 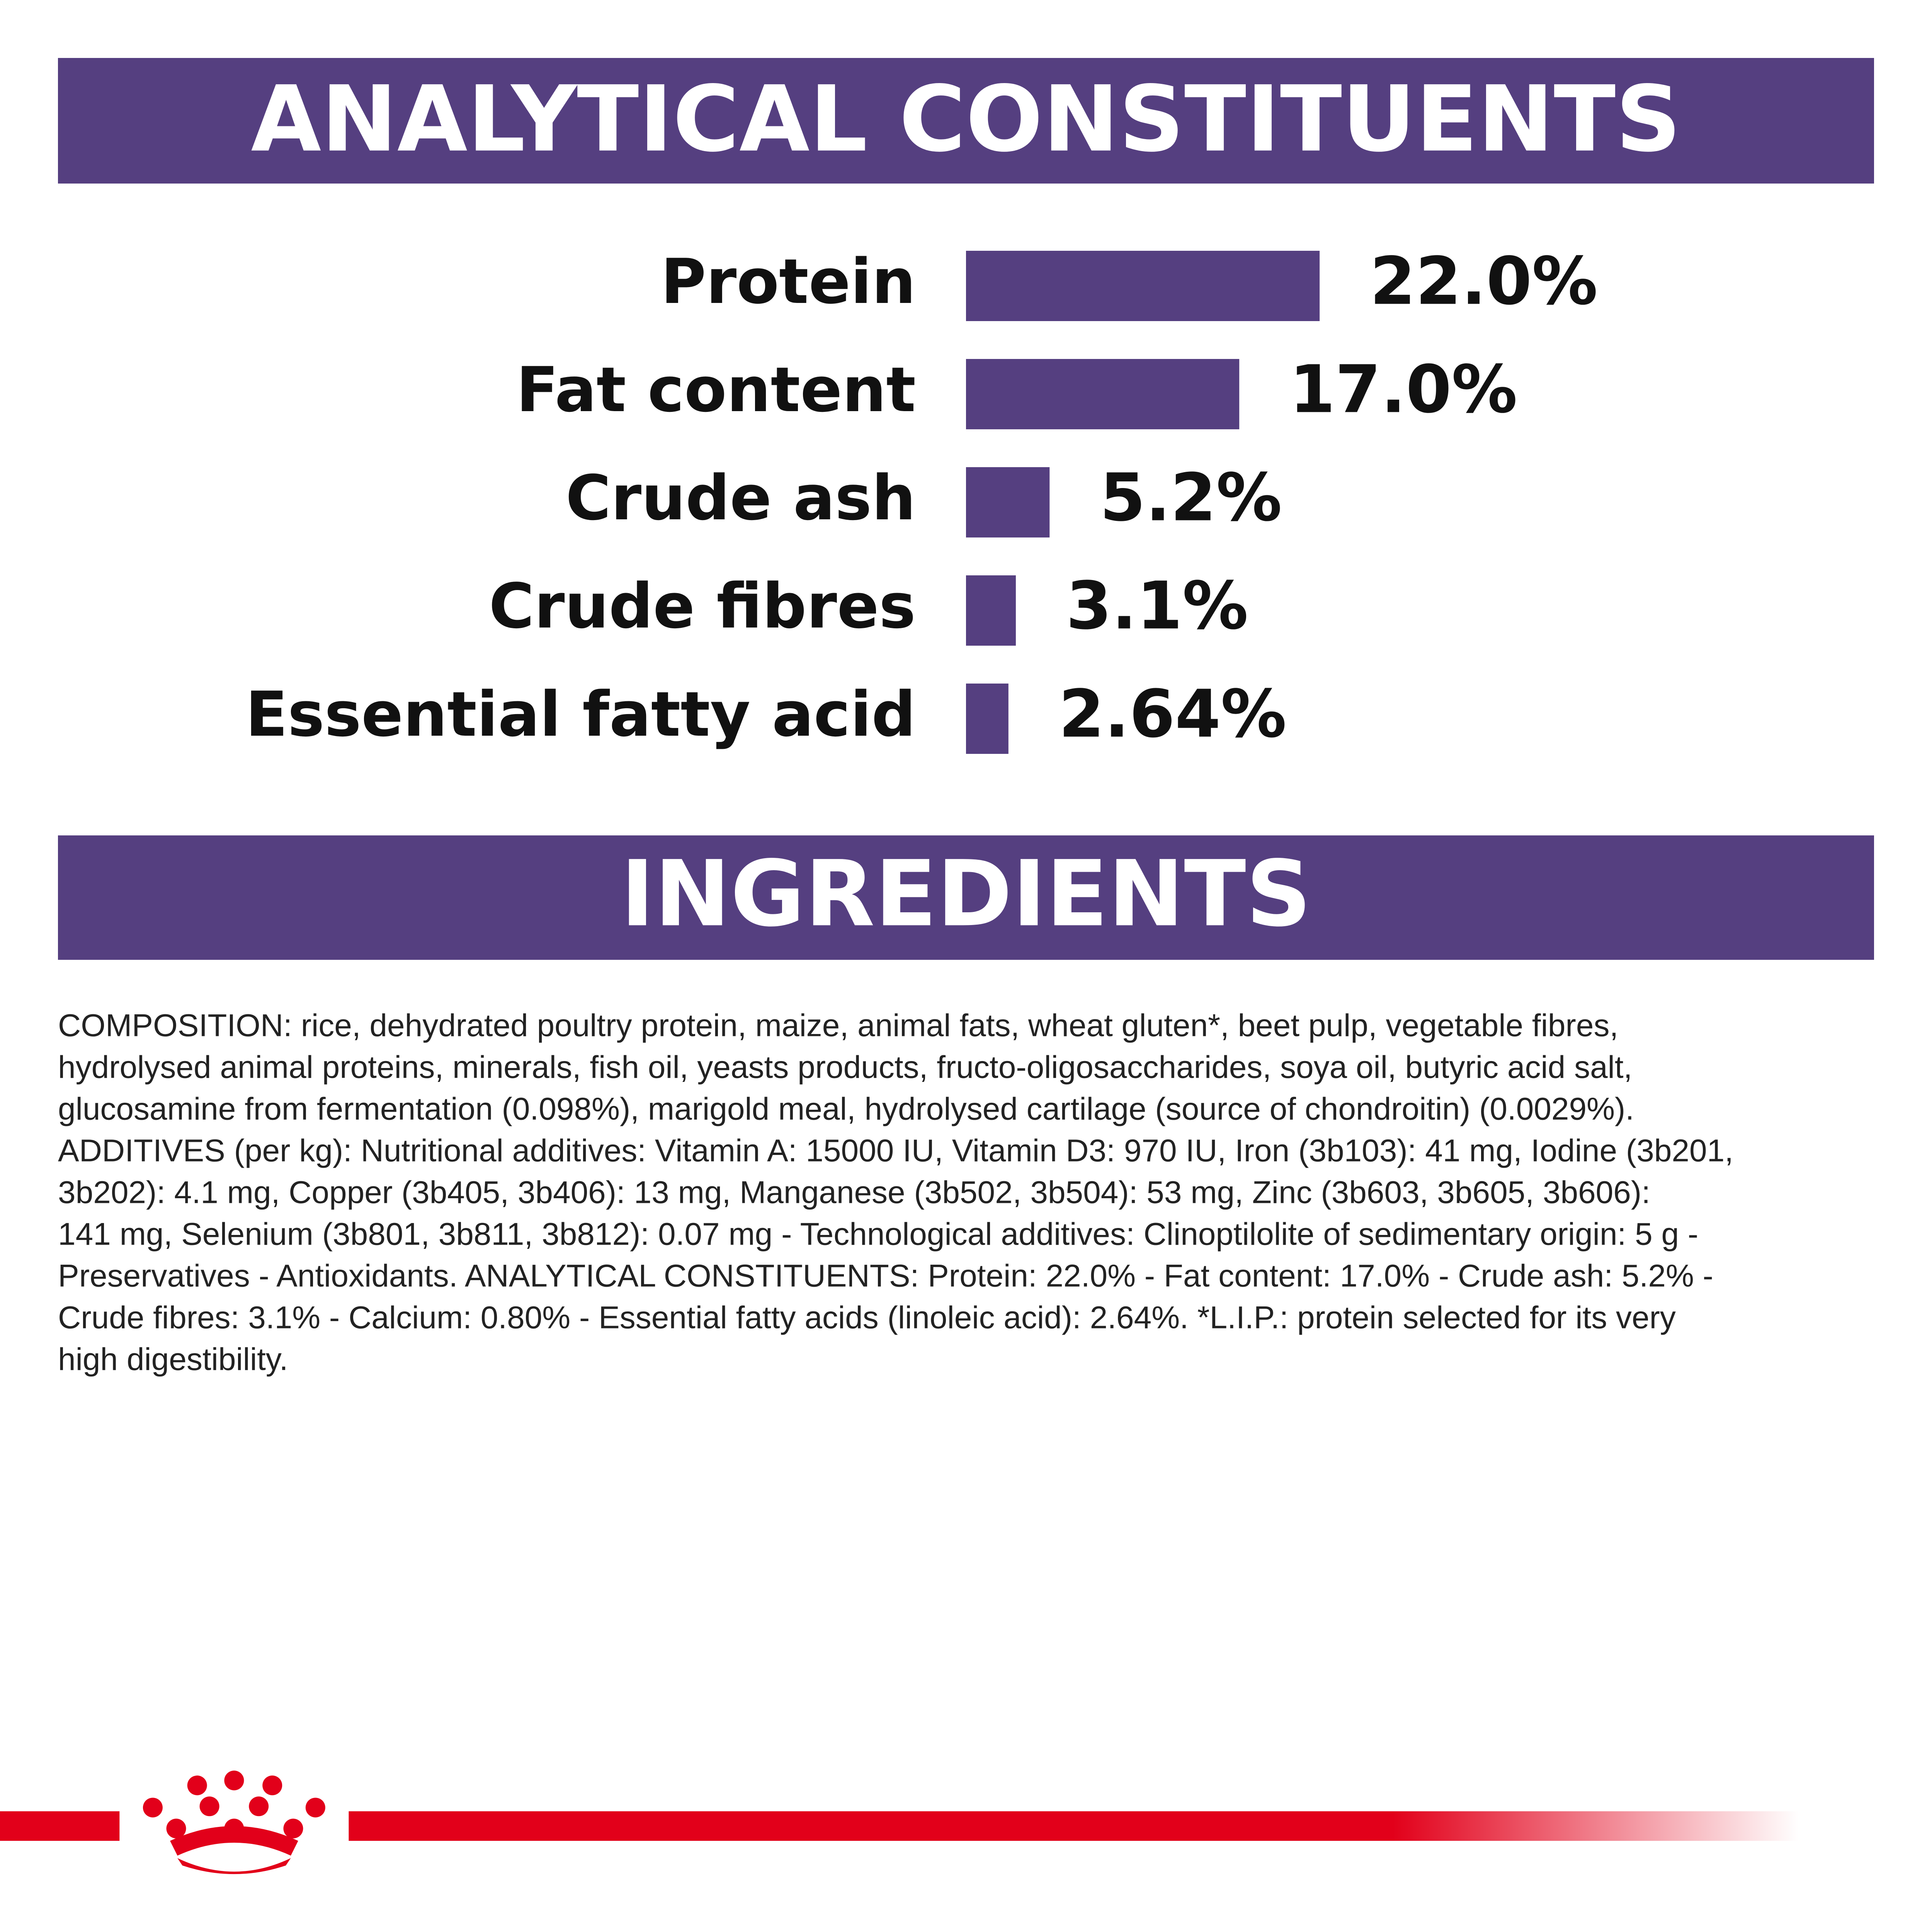 What do you see at coordinates (1173, 714) in the screenshot?
I see `value-label: 2.64%` at bounding box center [1173, 714].